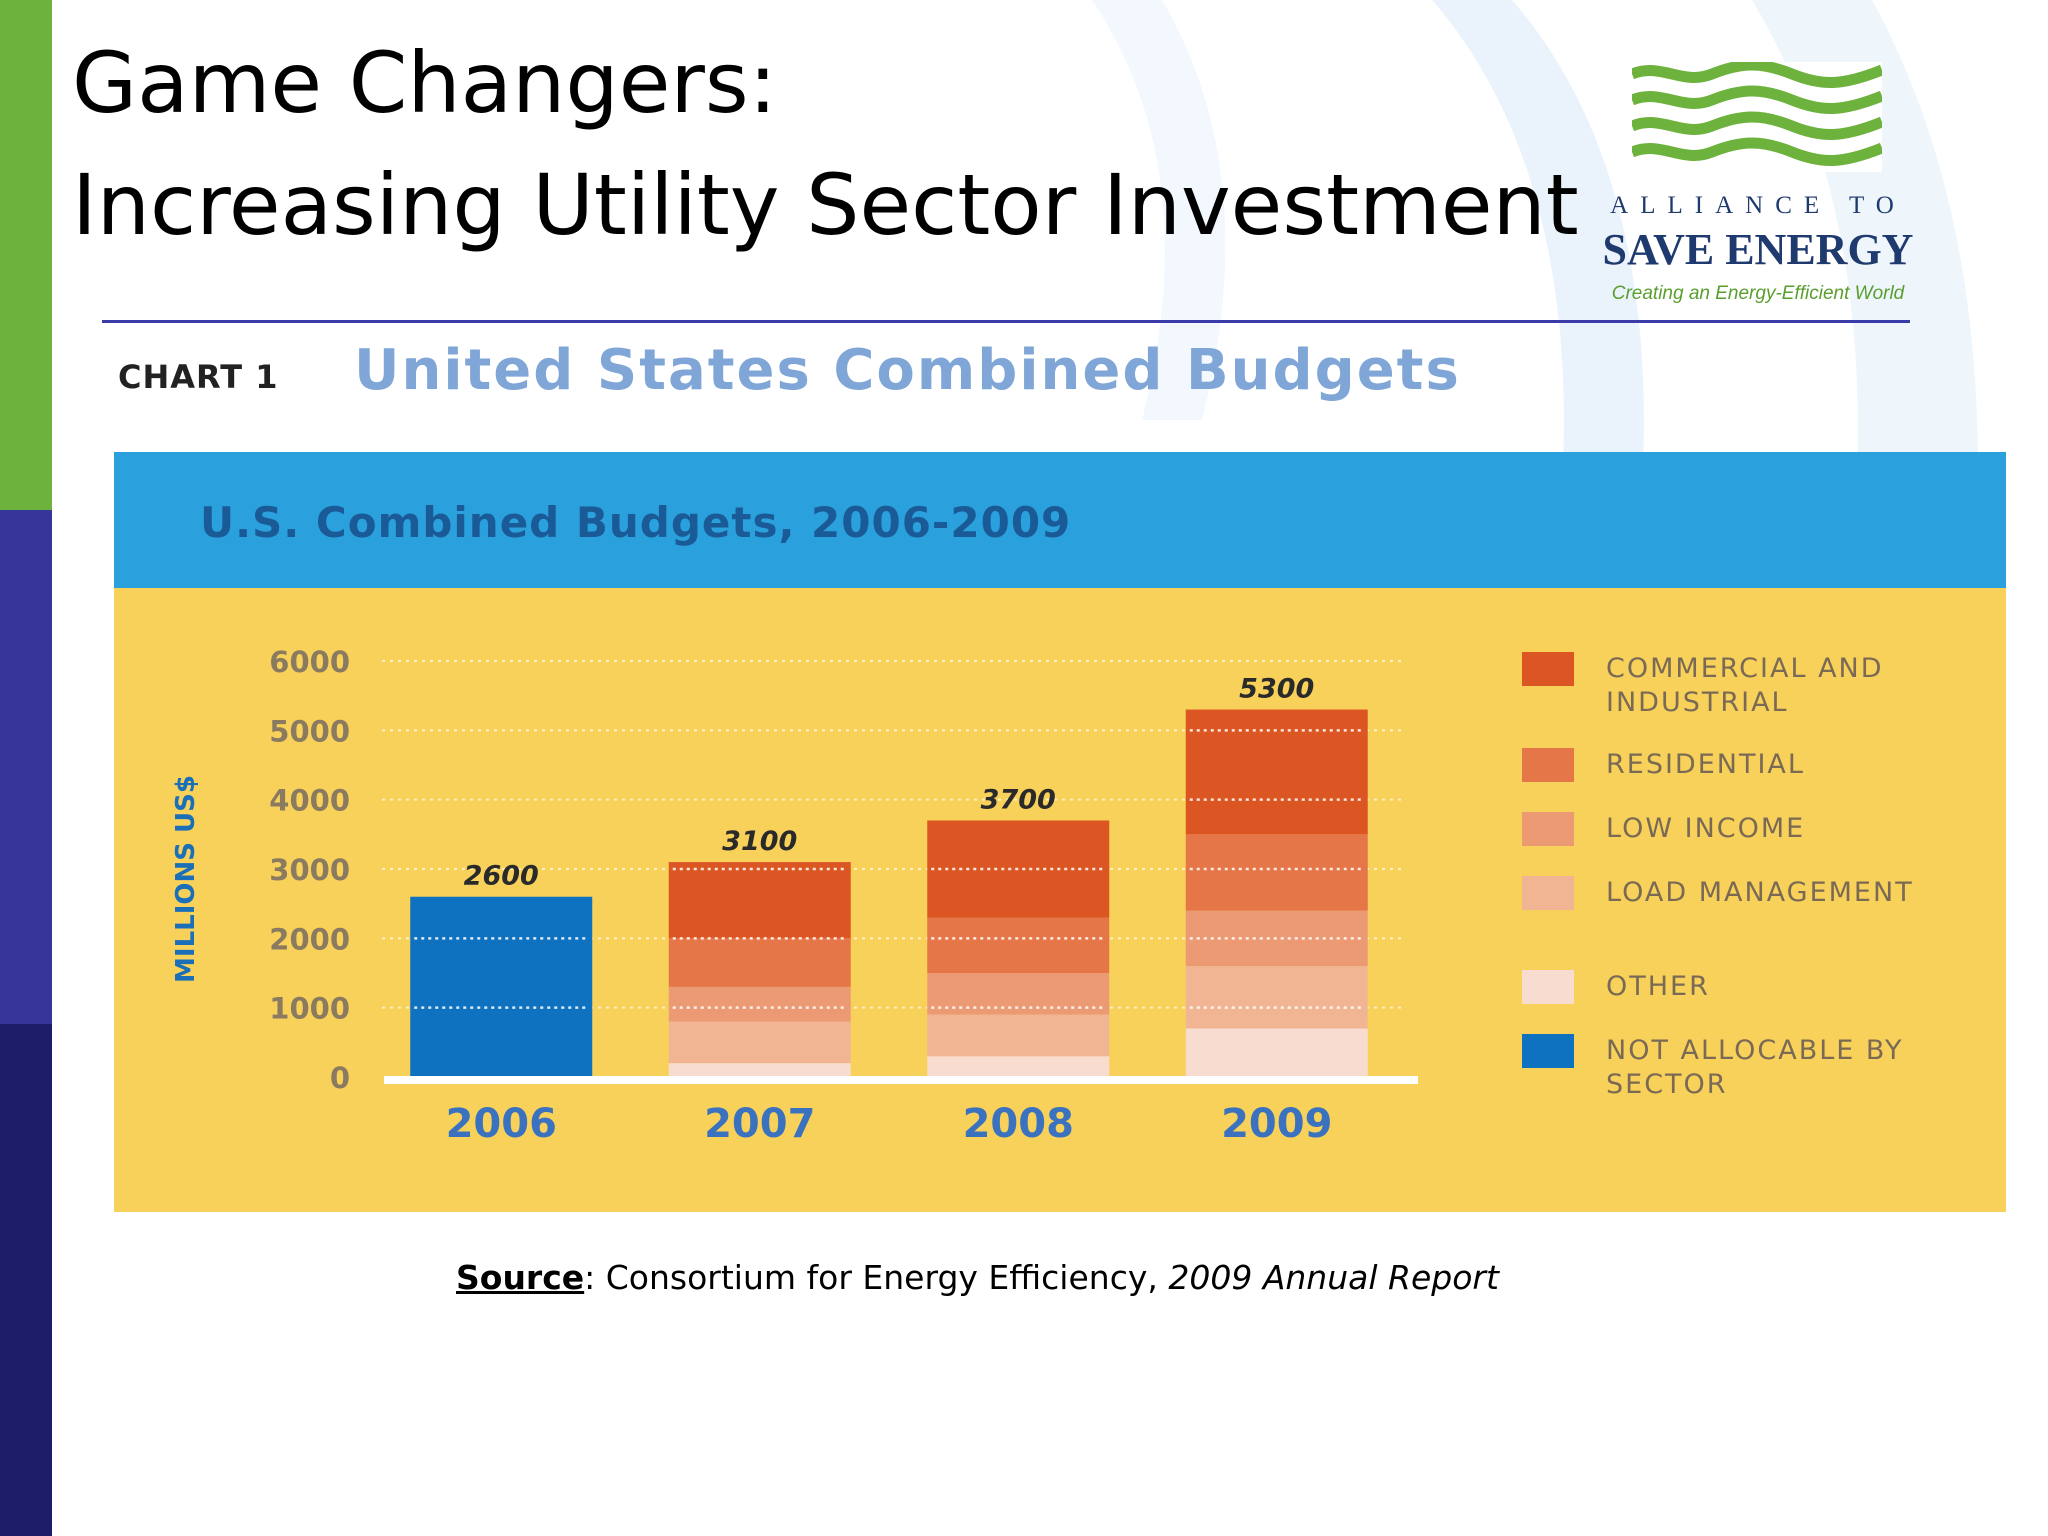 The width and height of the screenshot is (2048, 1536). What do you see at coordinates (1658, 986) in the screenshot?
I see `legend-label: OTHER` at bounding box center [1658, 986].